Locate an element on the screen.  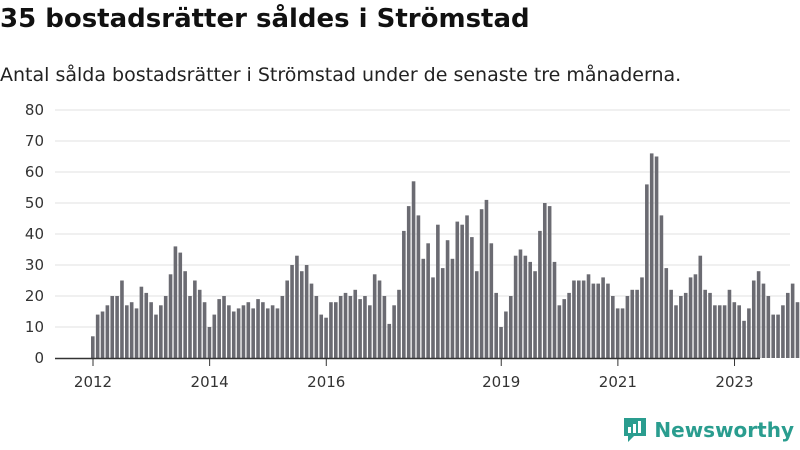
newsworthy-logo: Newsworthy is located at coordinates (708, 430).